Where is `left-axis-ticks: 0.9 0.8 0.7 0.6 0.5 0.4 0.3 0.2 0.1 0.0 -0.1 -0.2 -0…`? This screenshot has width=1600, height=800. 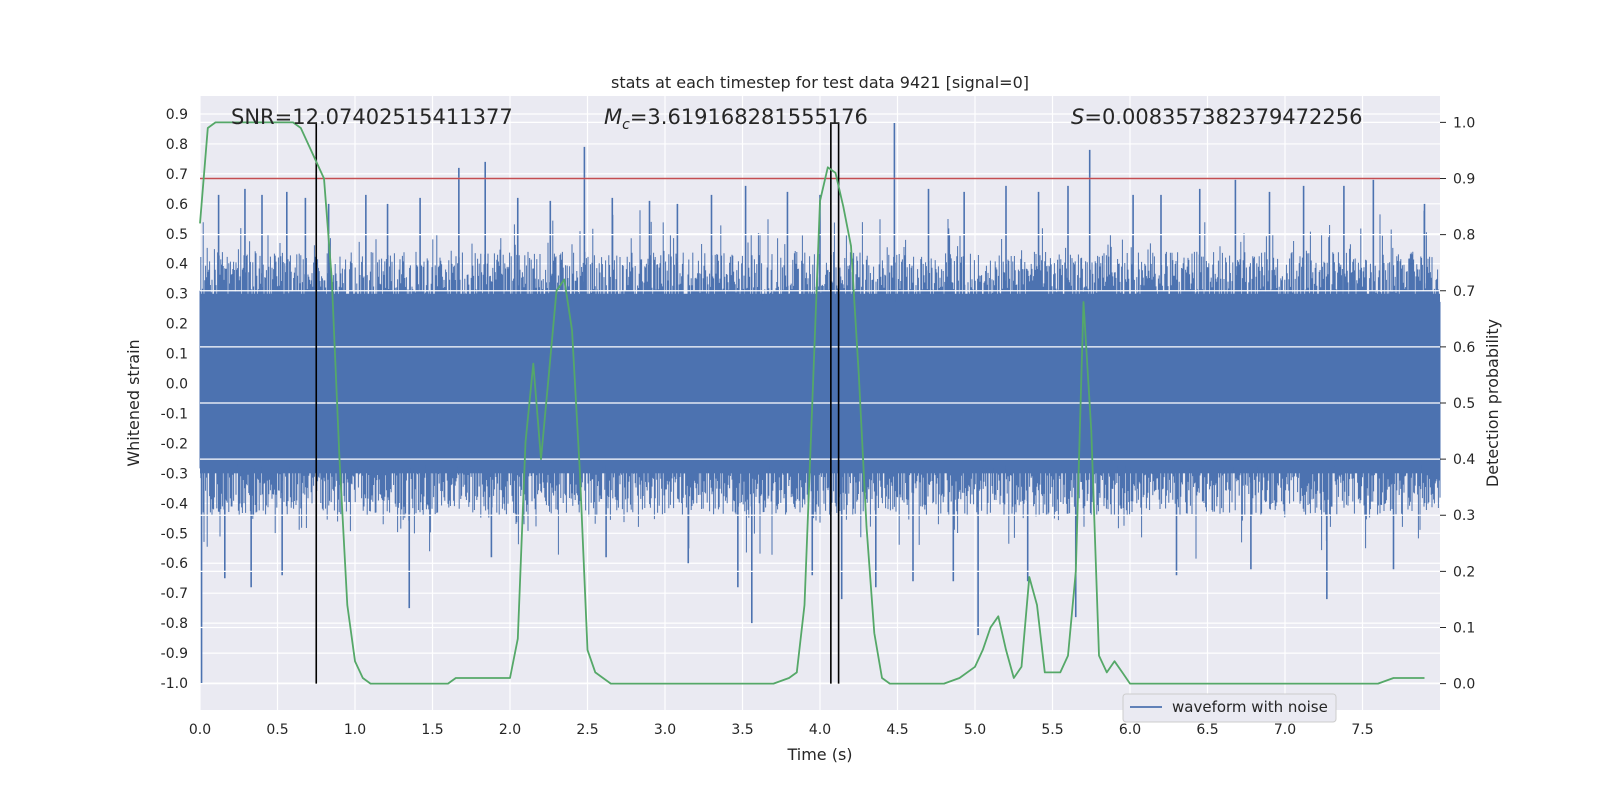
left-axis-ticks: 0.9 0.8 0.7 0.6 0.5 0.4 0.3 0.2 0.1 0.0 -0.1 -0.2 -0… is located at coordinates (174, 399).